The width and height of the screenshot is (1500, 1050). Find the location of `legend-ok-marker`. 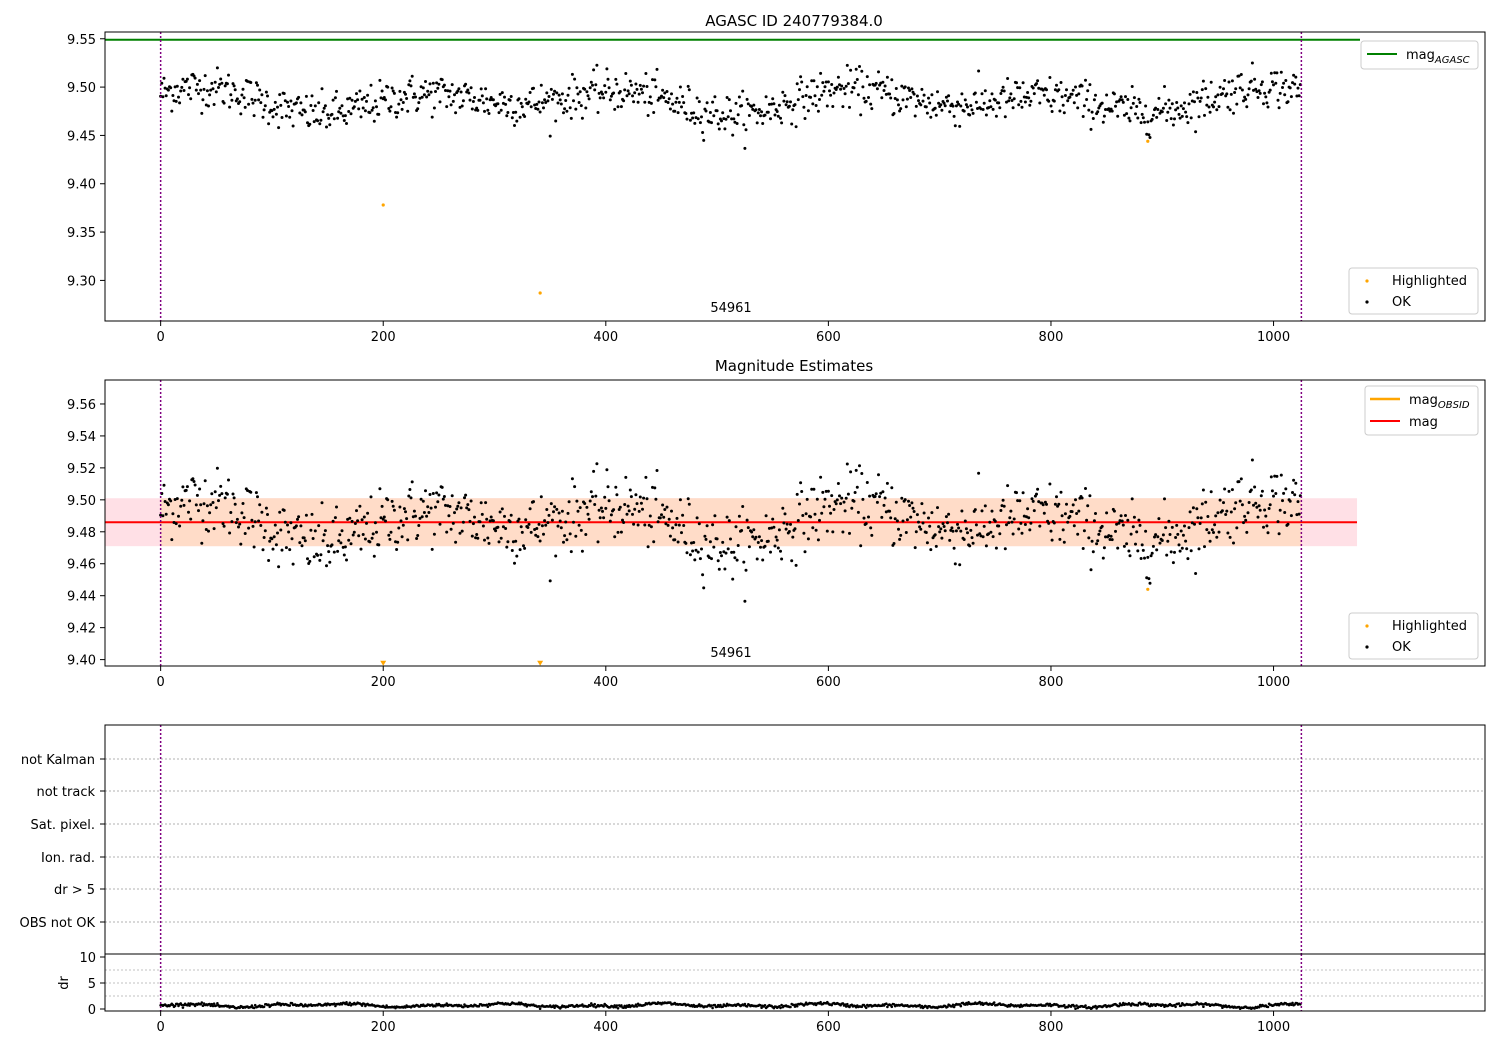

legend-ok-marker is located at coordinates (1367, 302).